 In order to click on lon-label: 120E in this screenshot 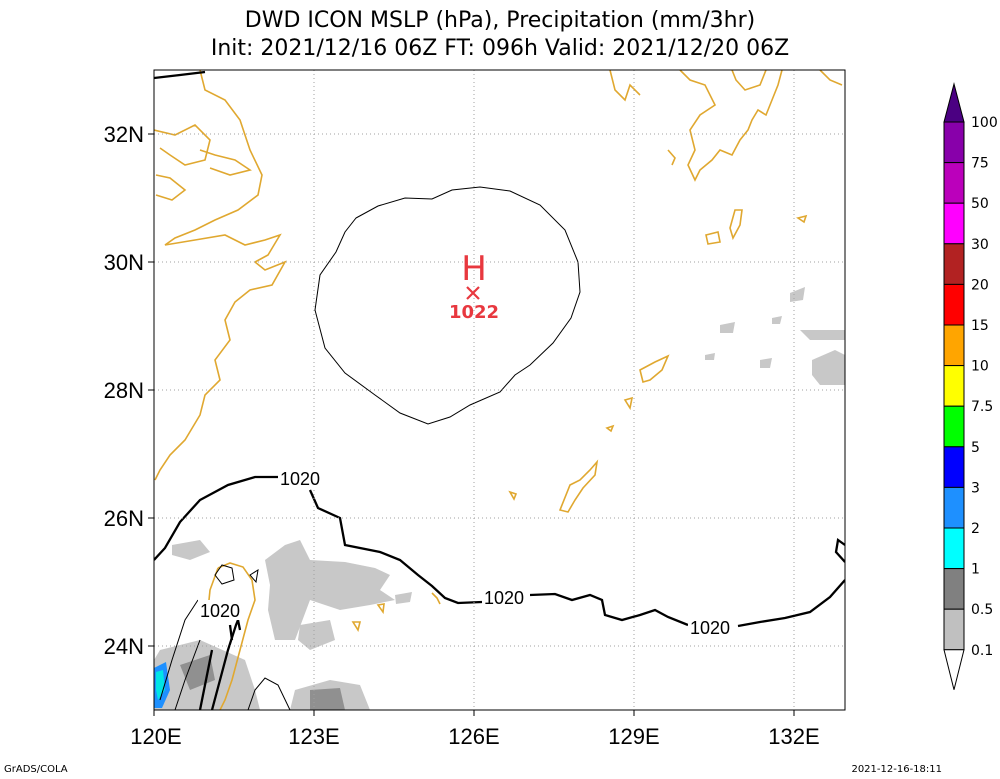, I will do `click(155, 736)`.